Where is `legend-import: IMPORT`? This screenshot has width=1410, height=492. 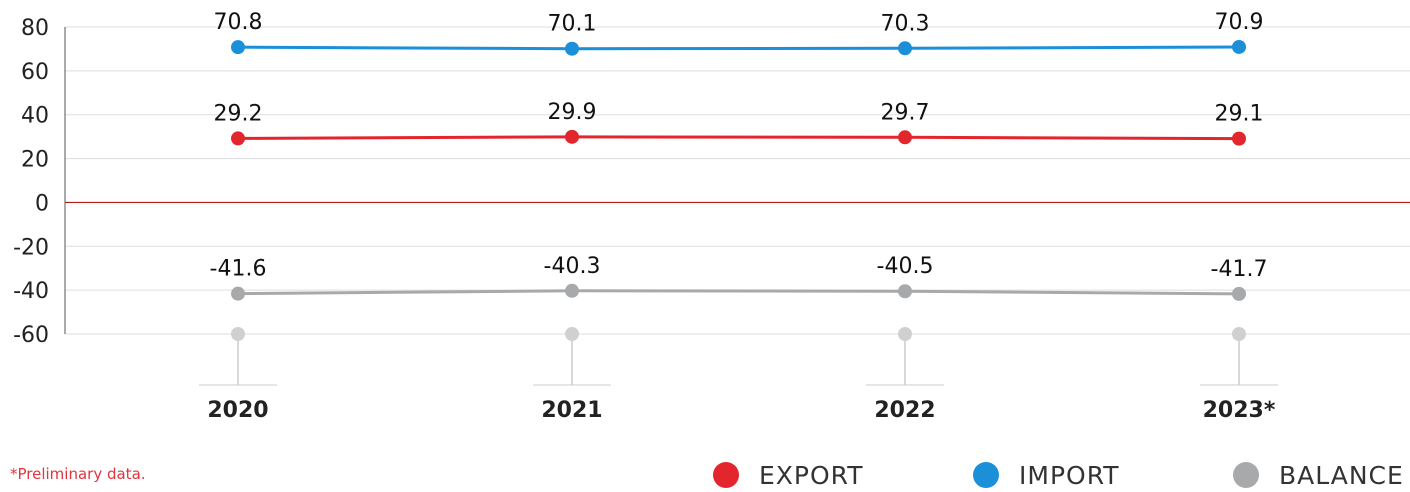
legend-import: IMPORT is located at coordinates (1046, 475).